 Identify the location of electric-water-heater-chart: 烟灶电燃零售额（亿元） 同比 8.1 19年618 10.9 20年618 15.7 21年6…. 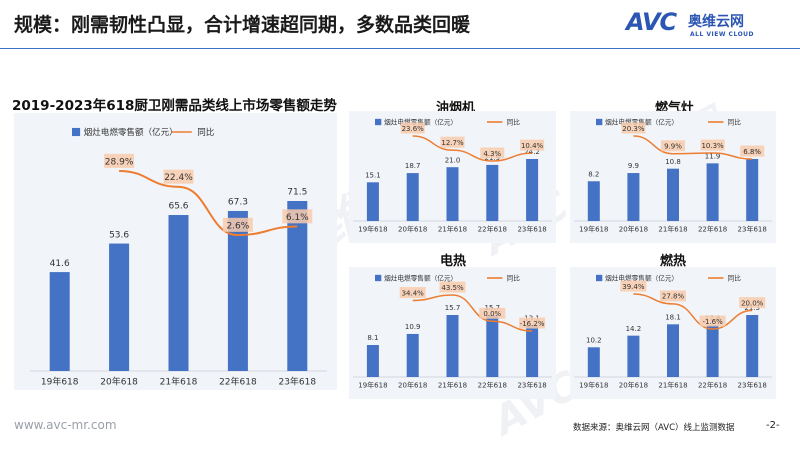
(452, 331).